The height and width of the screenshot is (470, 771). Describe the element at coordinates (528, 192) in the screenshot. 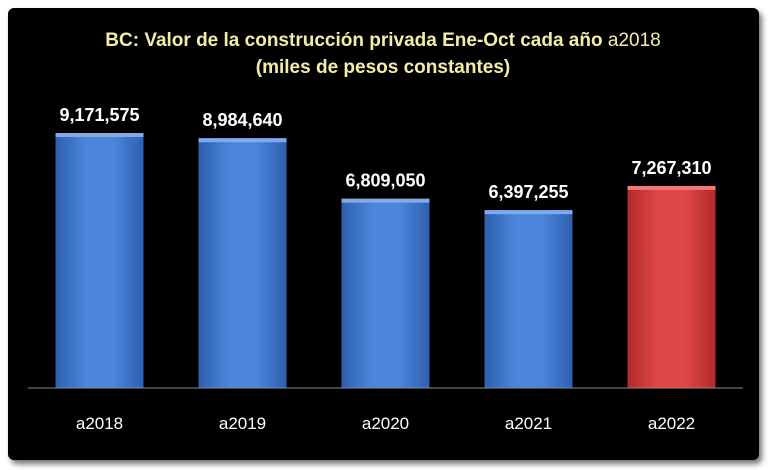

I see `value-label-a2021: 6,397,255` at that location.